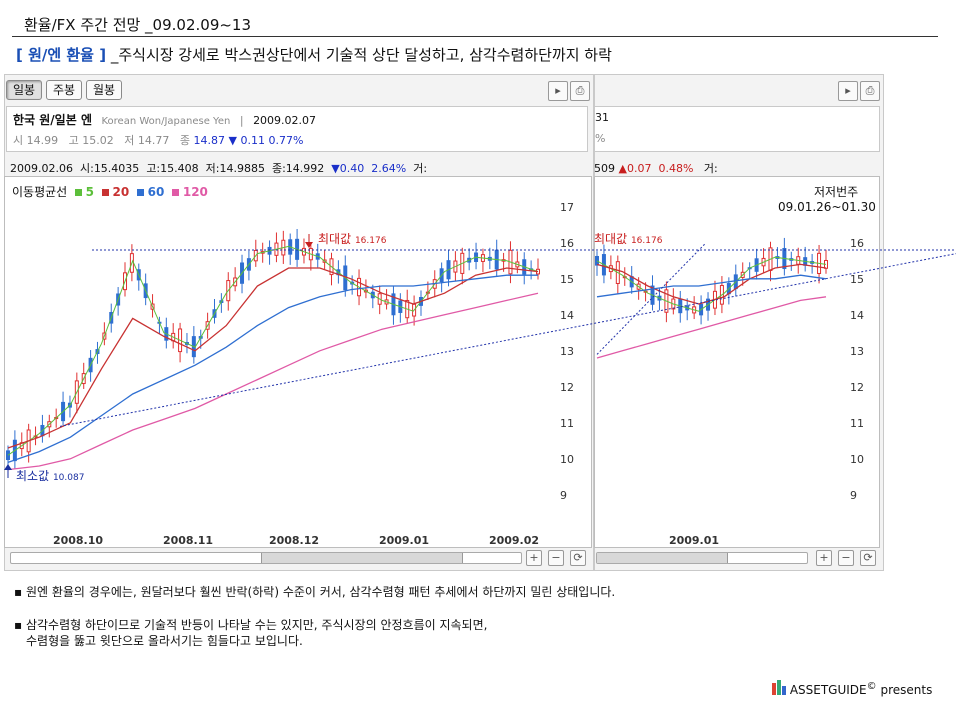 This screenshot has width=956, height=716. I want to click on change-value: ▼ 0.11, so click(246, 140).